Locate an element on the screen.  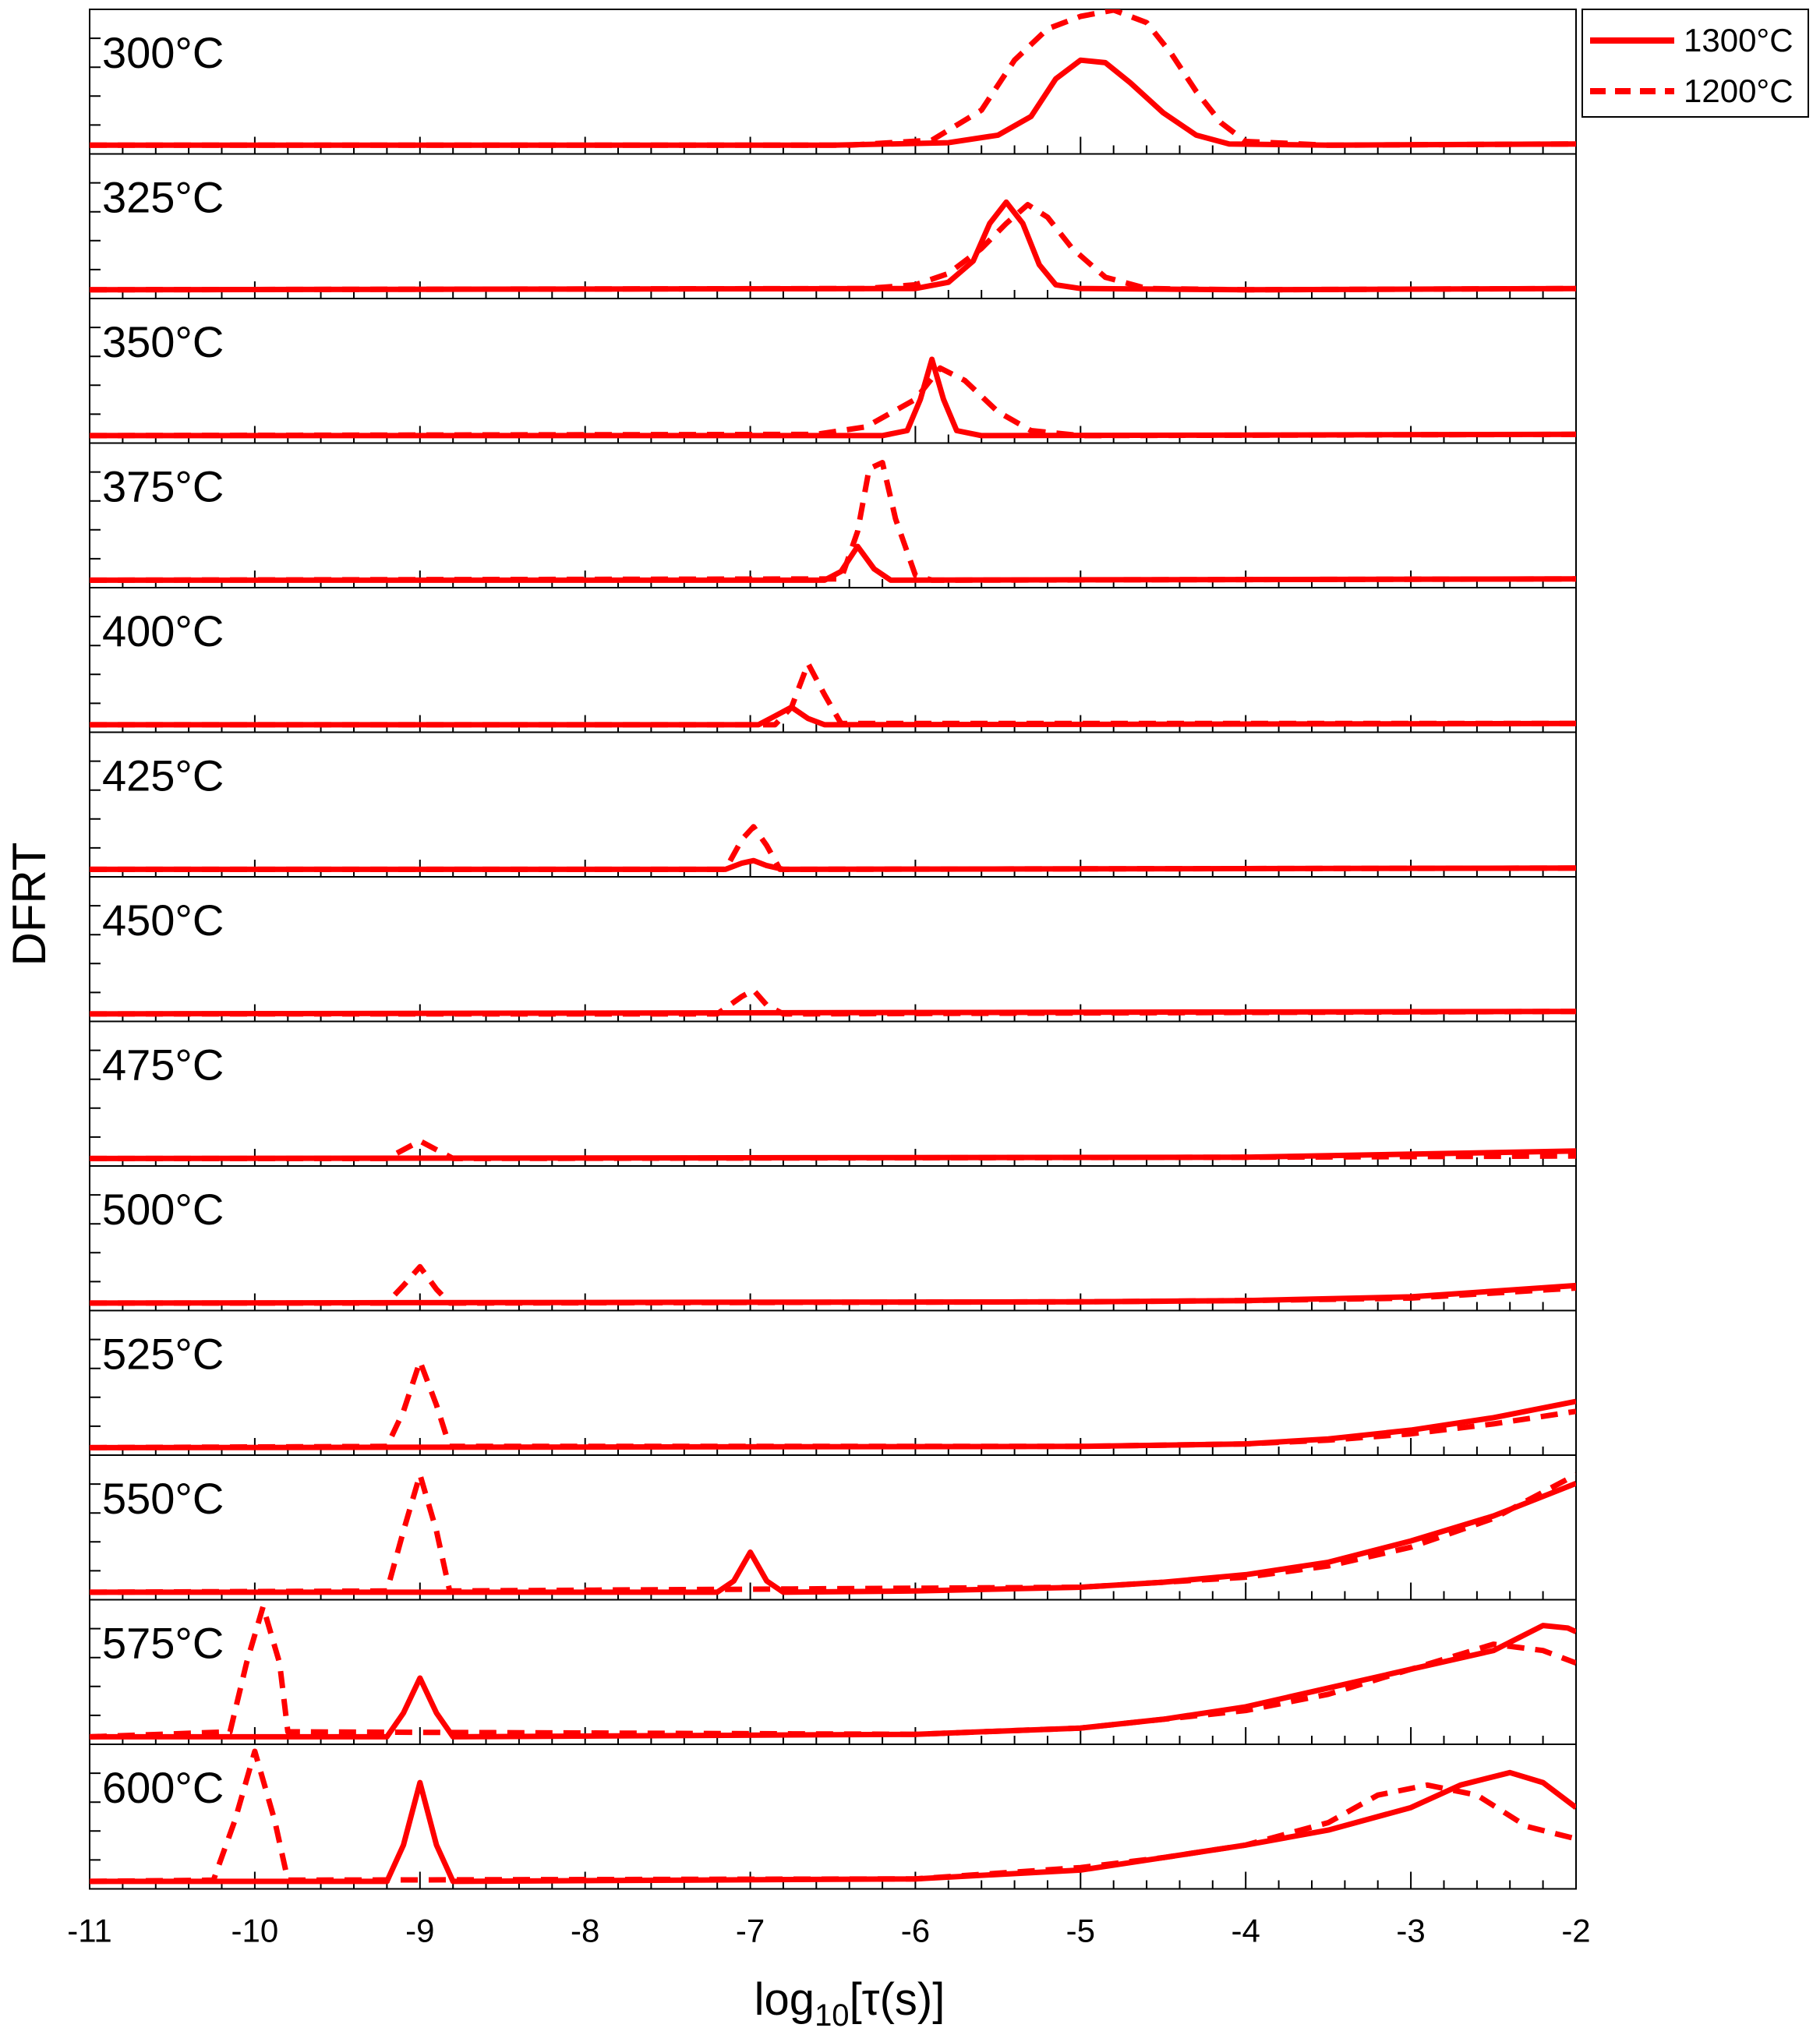
panel-3: 375°C is located at coordinates (833, 515).